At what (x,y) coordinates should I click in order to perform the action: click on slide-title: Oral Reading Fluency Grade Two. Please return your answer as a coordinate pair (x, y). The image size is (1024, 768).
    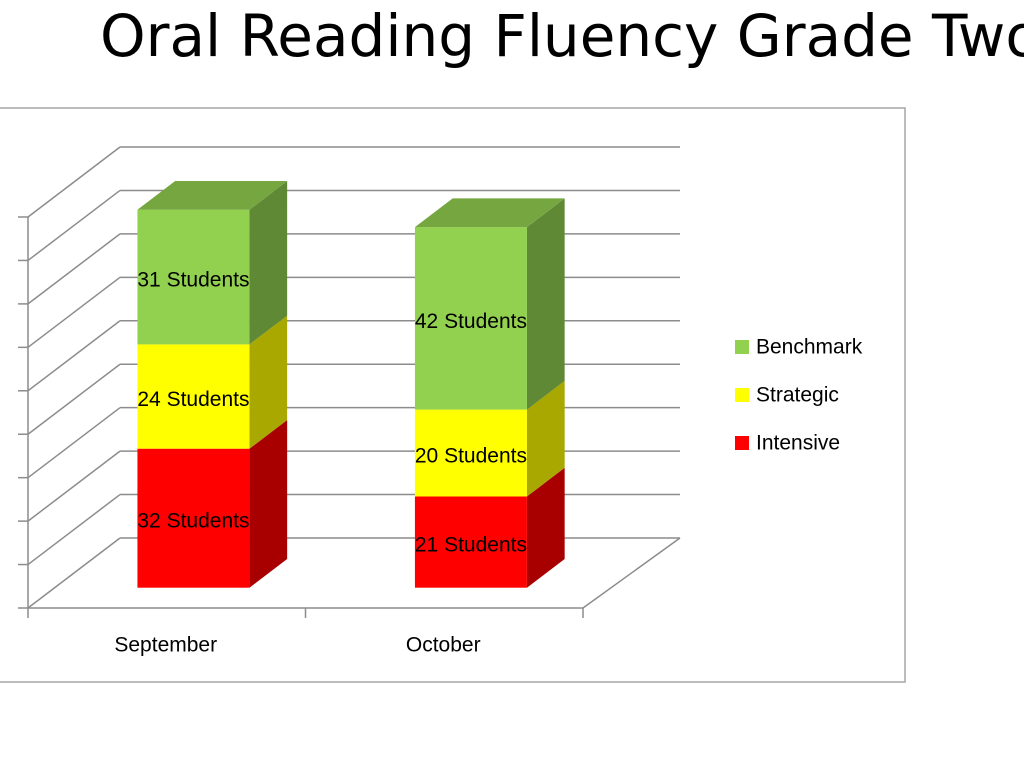
    Looking at the image, I should click on (562, 36).